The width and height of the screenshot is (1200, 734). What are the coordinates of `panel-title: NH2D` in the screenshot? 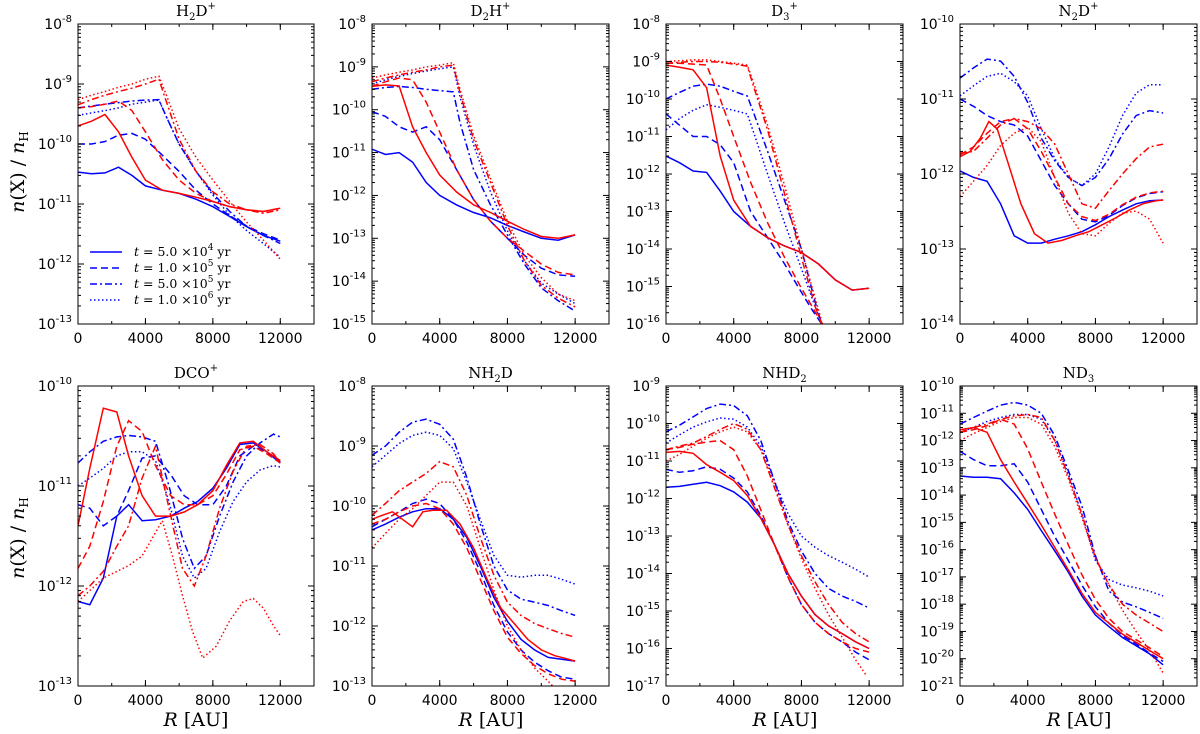 It's located at (490, 374).